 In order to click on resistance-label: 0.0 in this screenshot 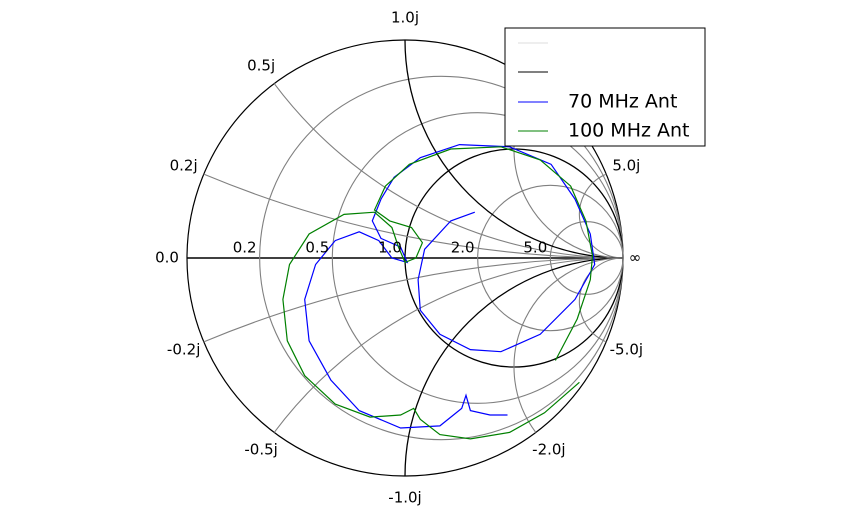, I will do `click(167, 258)`.